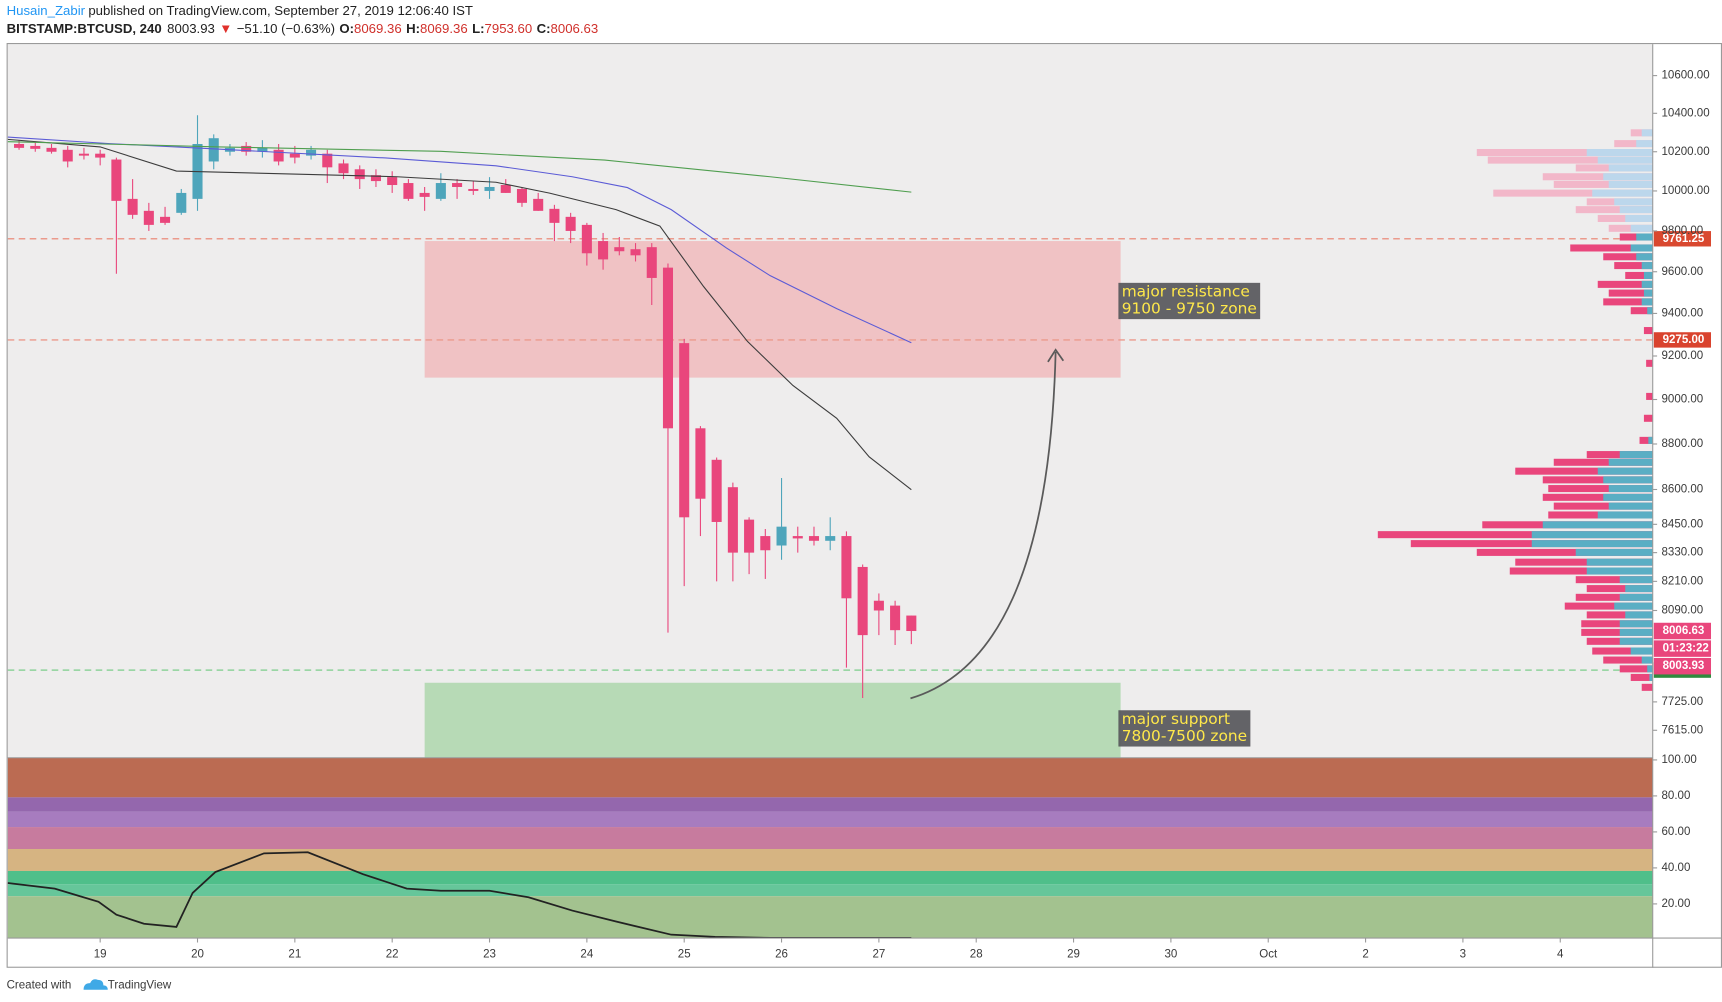 The image size is (1722, 1002). What do you see at coordinates (684, 955) in the screenshot?
I see `x-tick-label: 25` at bounding box center [684, 955].